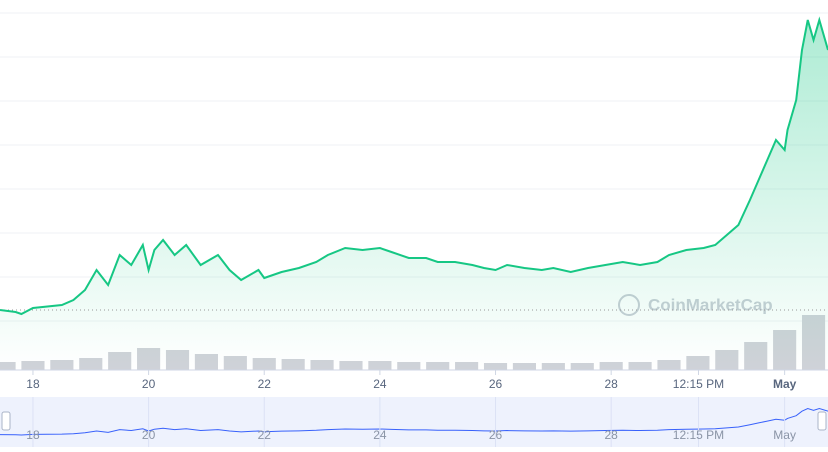 Image resolution: width=828 pixels, height=452 pixels. What do you see at coordinates (380, 384) in the screenshot?
I see `x-tick-label: 24` at bounding box center [380, 384].